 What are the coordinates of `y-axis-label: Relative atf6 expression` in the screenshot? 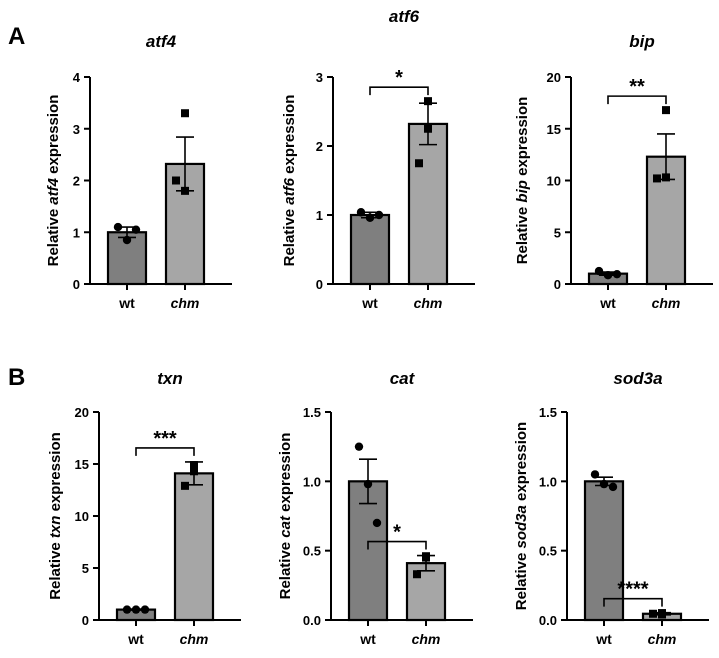 It's located at (289, 181).